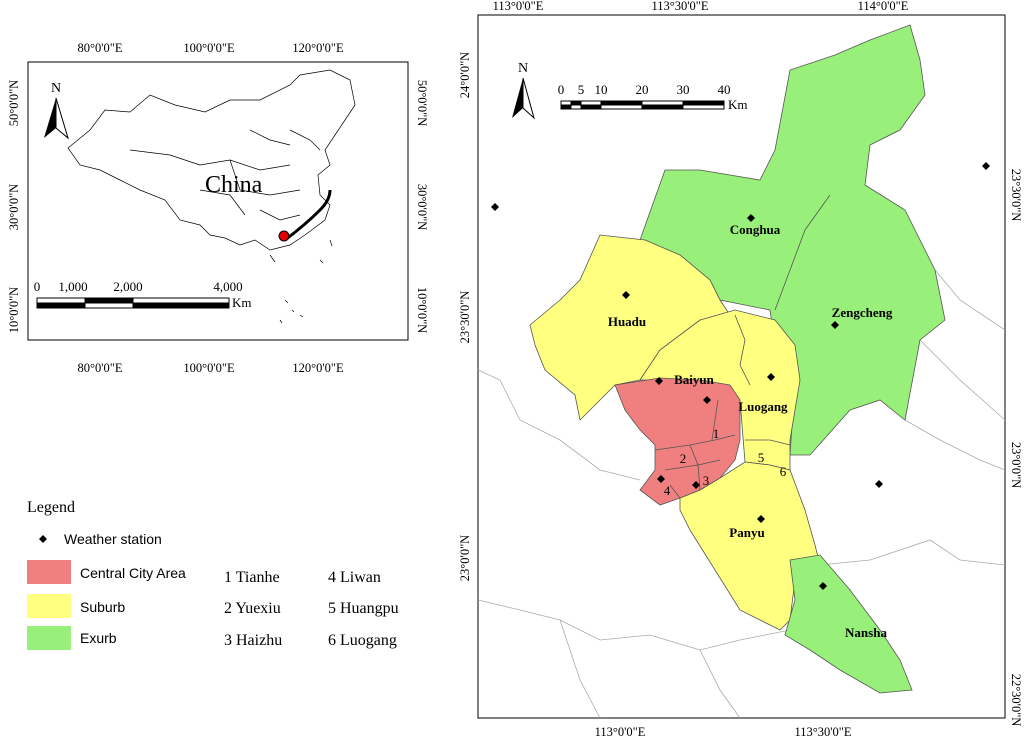  I want to click on district-number: 1, so click(716, 433).